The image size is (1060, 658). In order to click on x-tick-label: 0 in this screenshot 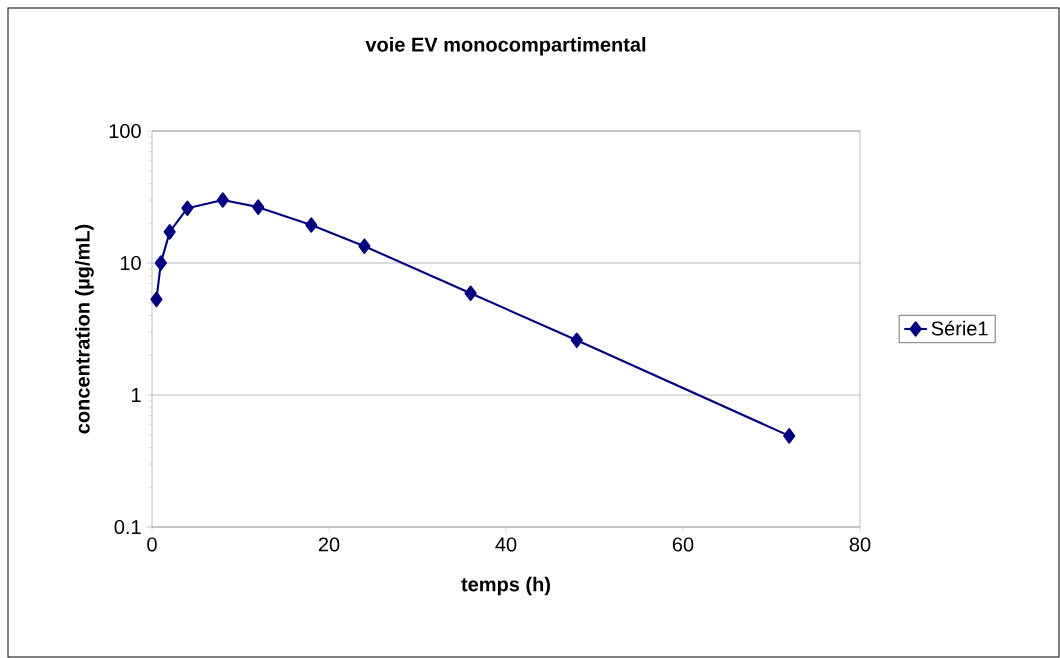, I will do `click(152, 544)`.